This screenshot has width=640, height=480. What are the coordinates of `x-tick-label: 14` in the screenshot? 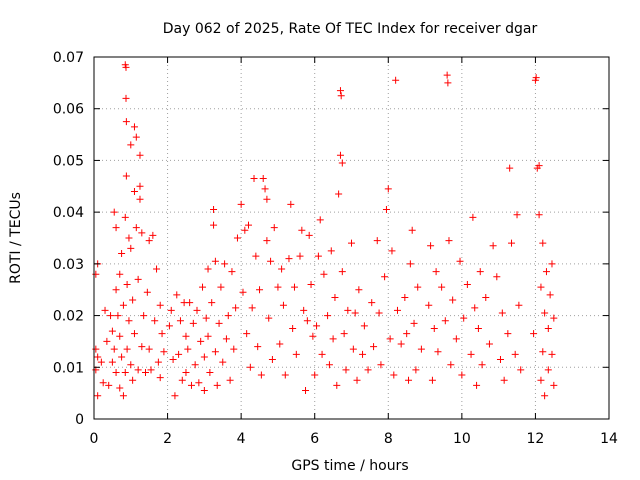 It's located at (609, 439).